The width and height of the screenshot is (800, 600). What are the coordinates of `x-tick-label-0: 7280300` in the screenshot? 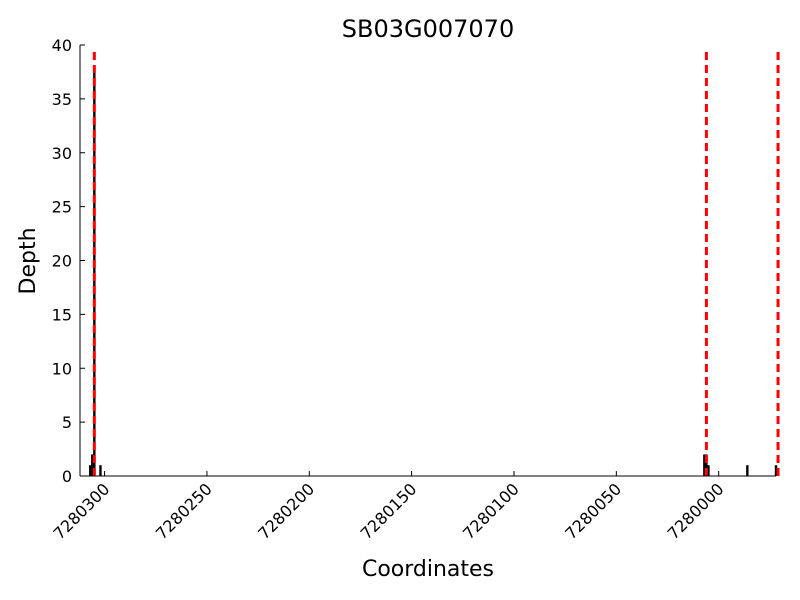 It's located at (82, 511).